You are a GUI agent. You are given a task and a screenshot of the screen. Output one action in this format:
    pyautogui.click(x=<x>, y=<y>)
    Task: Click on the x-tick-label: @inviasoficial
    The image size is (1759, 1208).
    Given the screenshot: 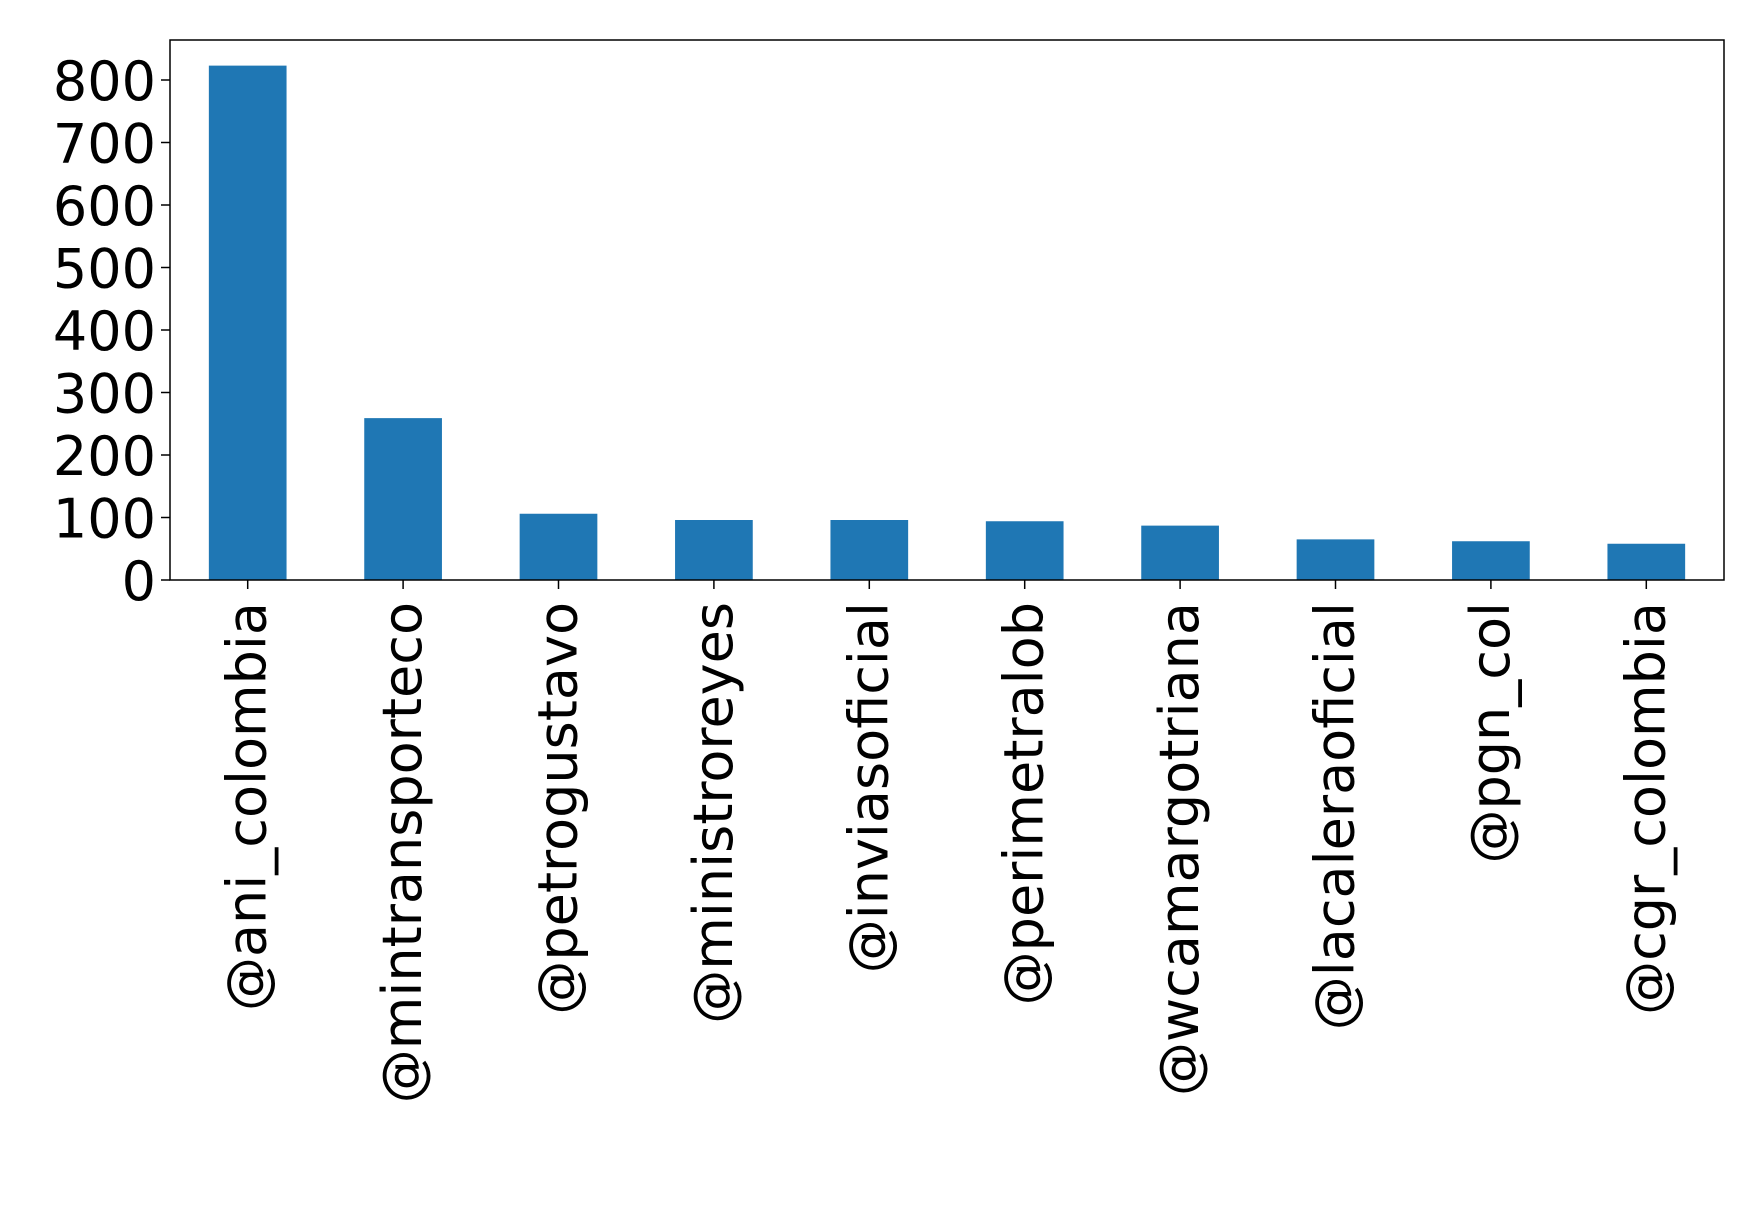 What is the action you would take?
    pyautogui.click(x=868, y=787)
    